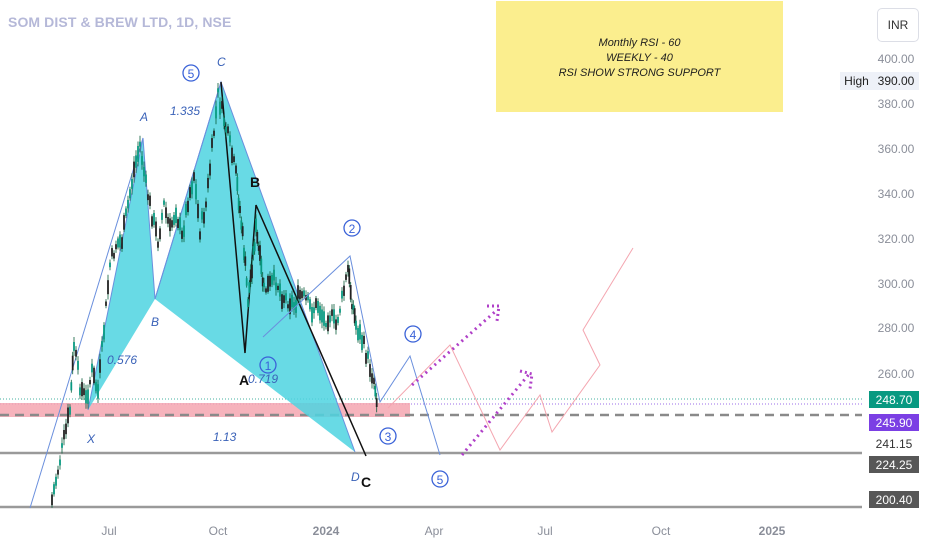 This screenshot has width=932, height=550. Describe the element at coordinates (263, 379) in the screenshot. I see `ratio-label-0-719: 0.719` at that location.